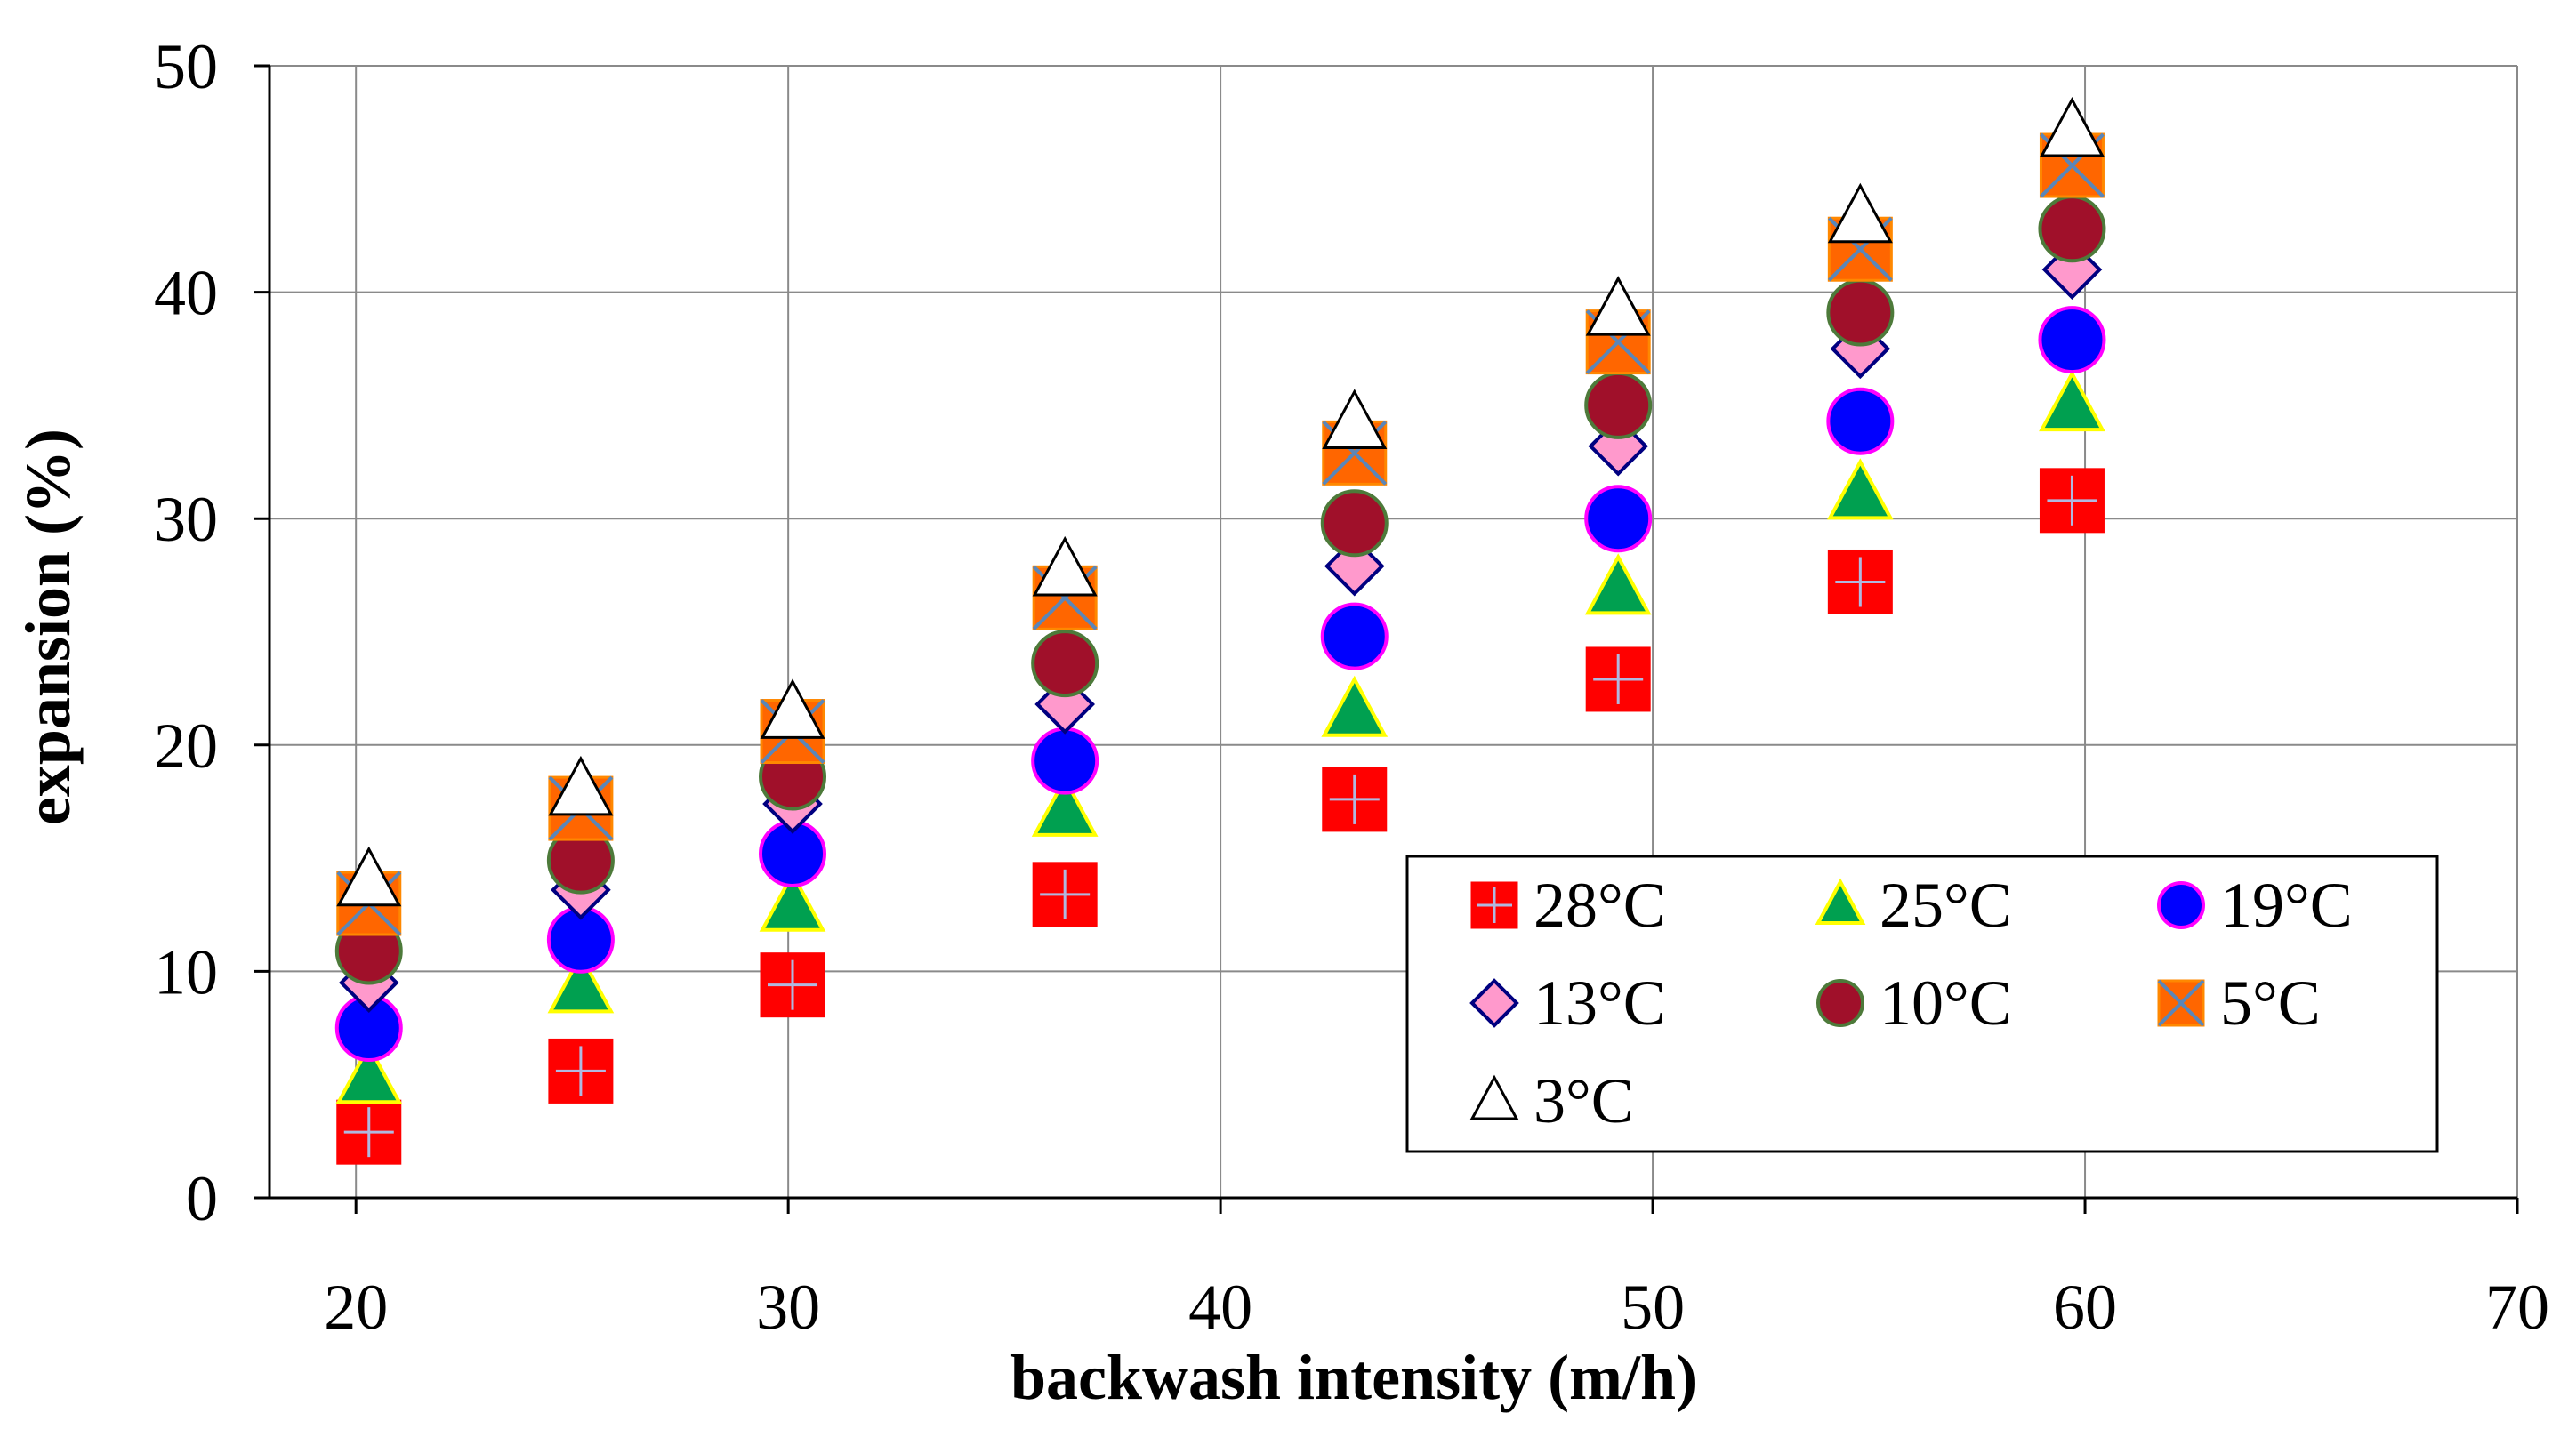  What do you see at coordinates (186, 519) in the screenshot?
I see `y-tick-label: 30` at bounding box center [186, 519].